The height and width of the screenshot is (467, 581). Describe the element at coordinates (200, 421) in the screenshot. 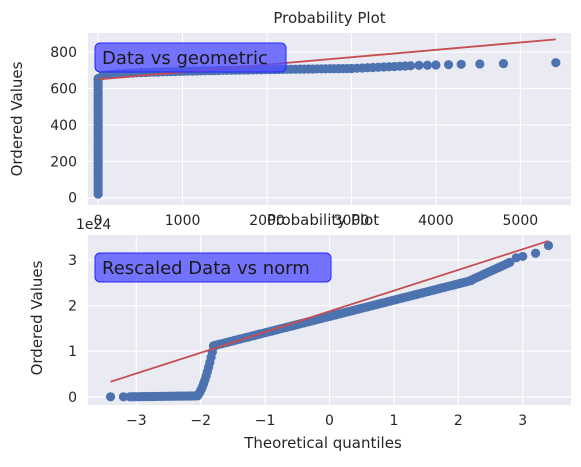

I see `bottom-x-tick-label: −2` at that location.